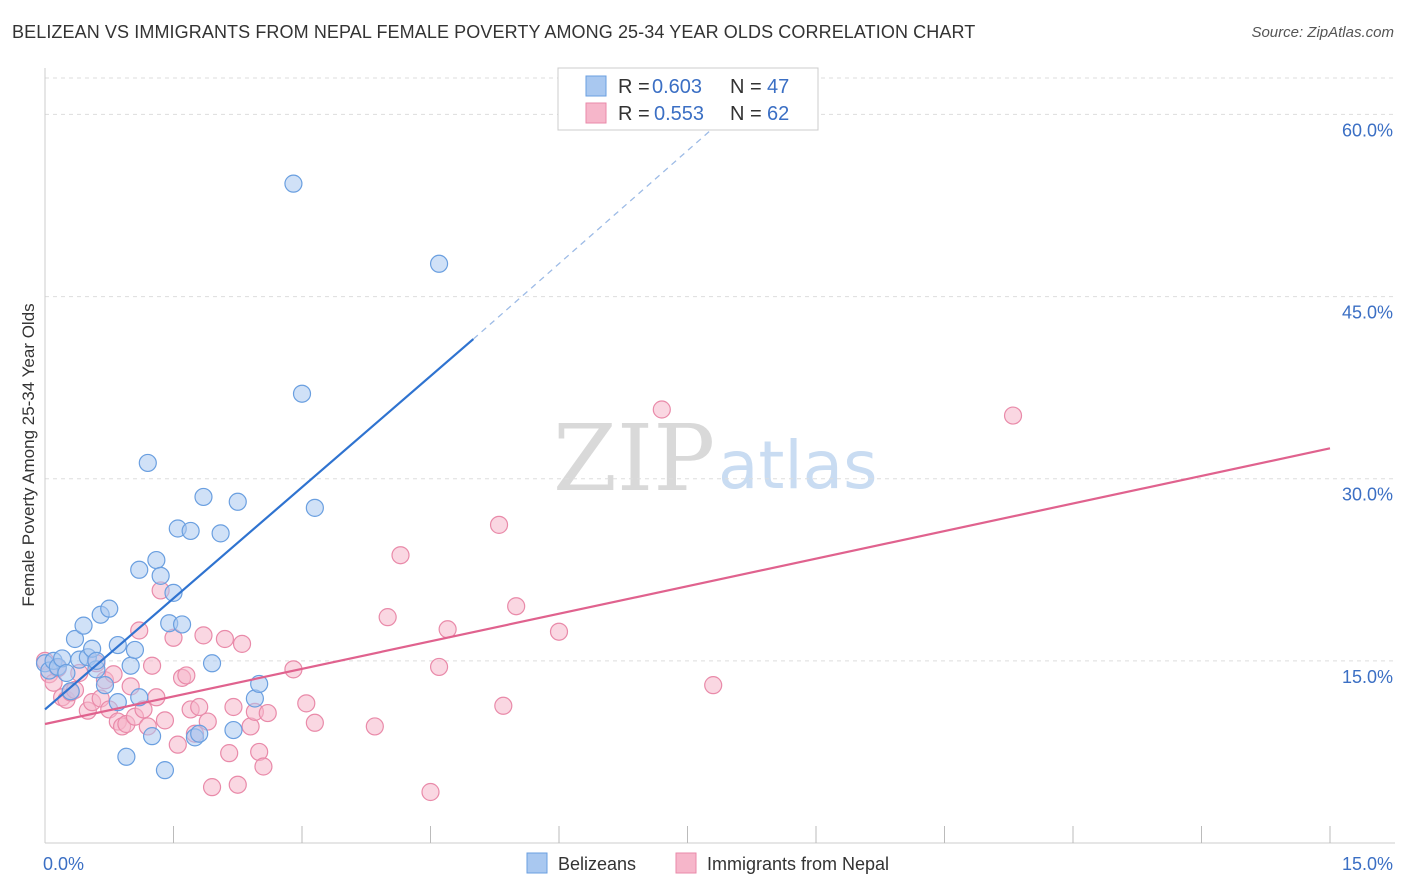 Image resolution: width=1406 pixels, height=892 pixels. I want to click on bottom-legend-swatch-nepal, so click(686, 863).